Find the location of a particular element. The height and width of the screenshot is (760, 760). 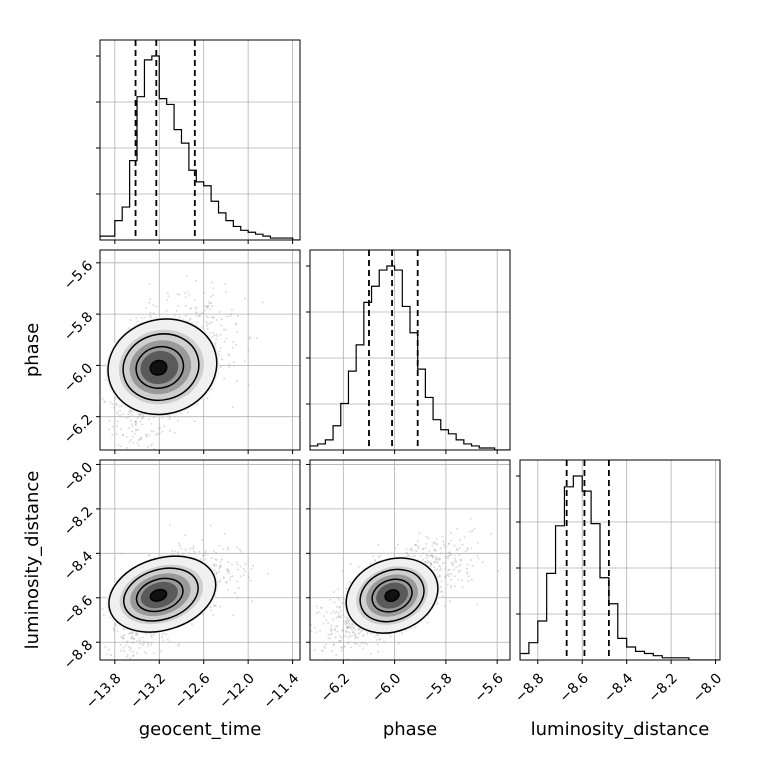

y-tick-label: −6.0 is located at coordinates (78, 377).